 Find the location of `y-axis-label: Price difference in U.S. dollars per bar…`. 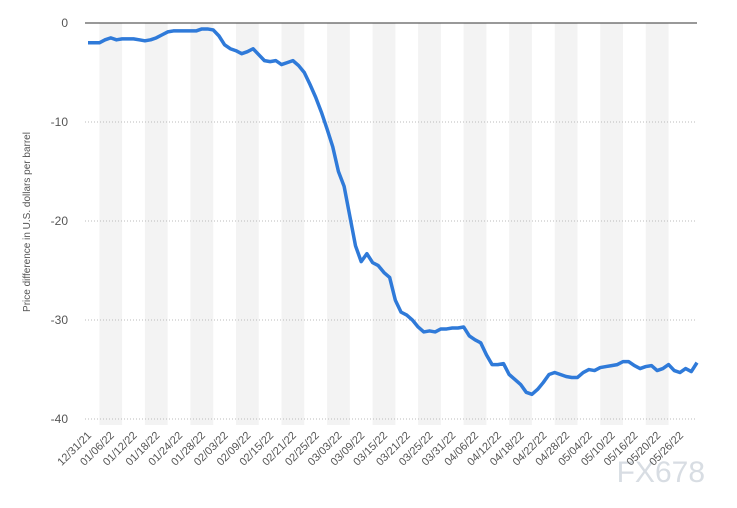

y-axis-label: Price difference in U.S. dollars per bar… is located at coordinates (27, 222).